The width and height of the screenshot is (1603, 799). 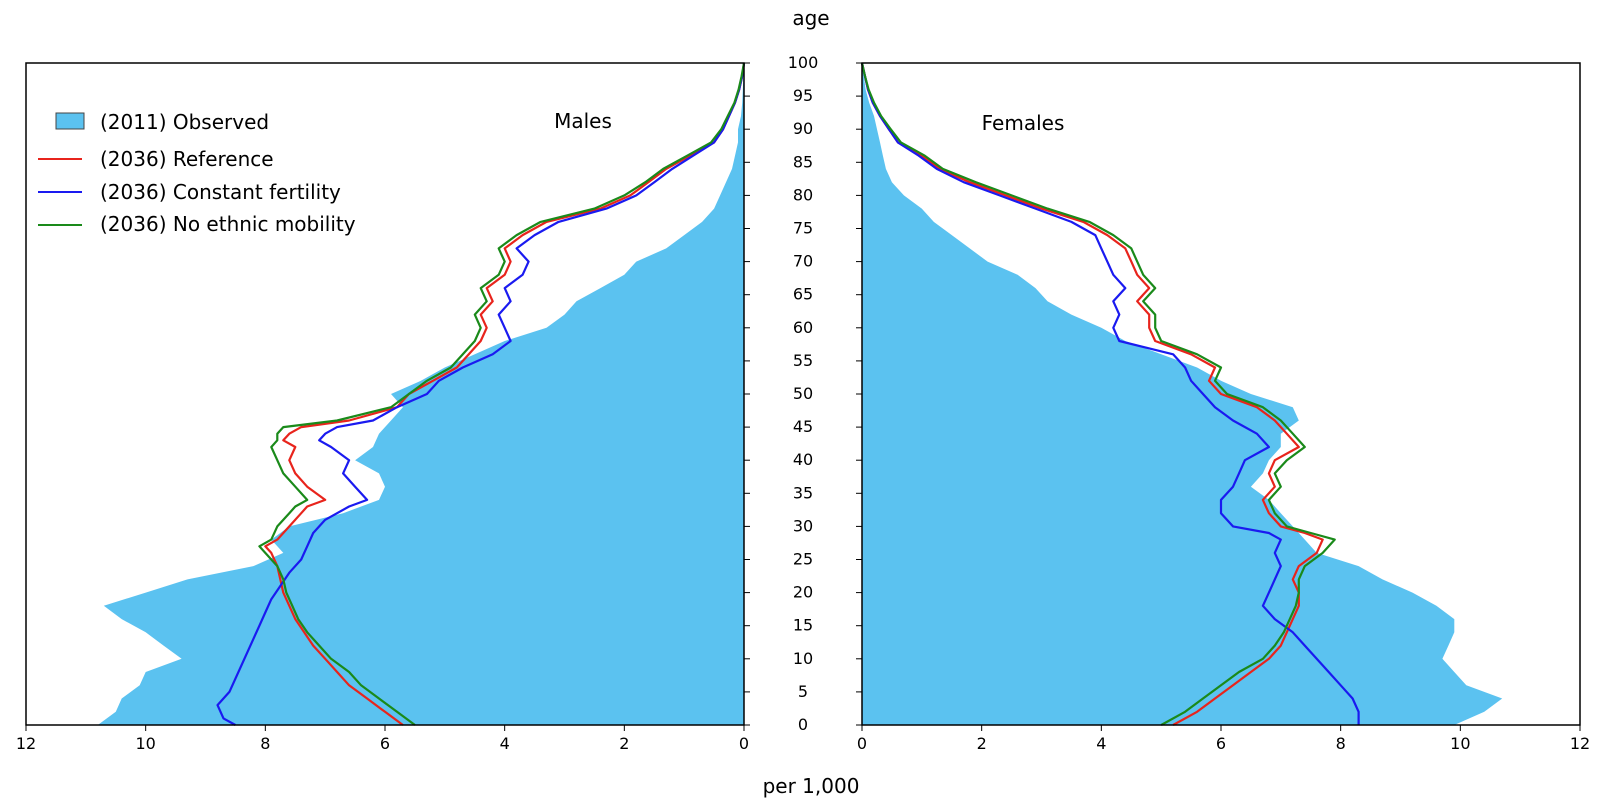 What do you see at coordinates (803, 459) in the screenshot?
I see `age-tick-label: 40` at bounding box center [803, 459].